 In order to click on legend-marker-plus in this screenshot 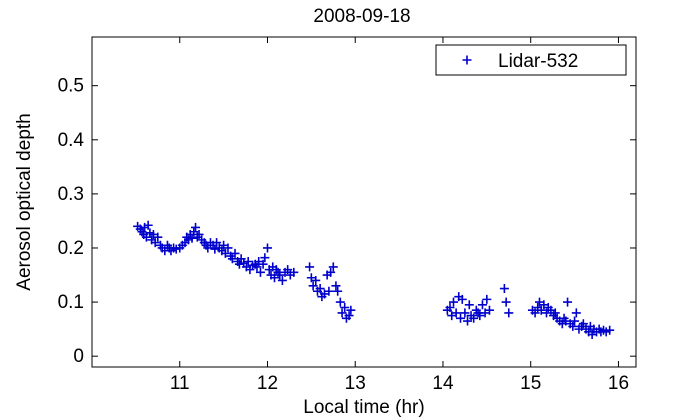, I will do `click(467, 60)`.